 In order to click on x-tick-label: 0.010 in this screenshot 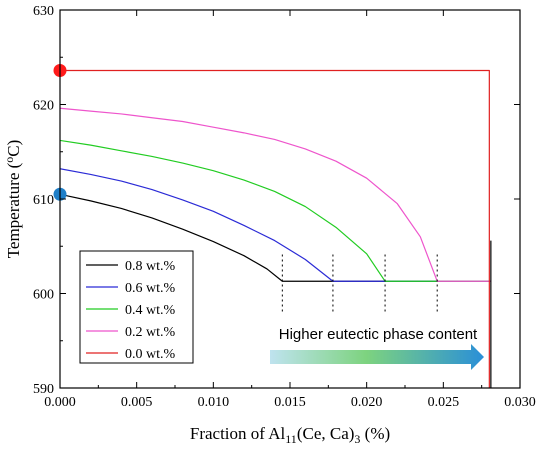, I will do `click(214, 402)`.